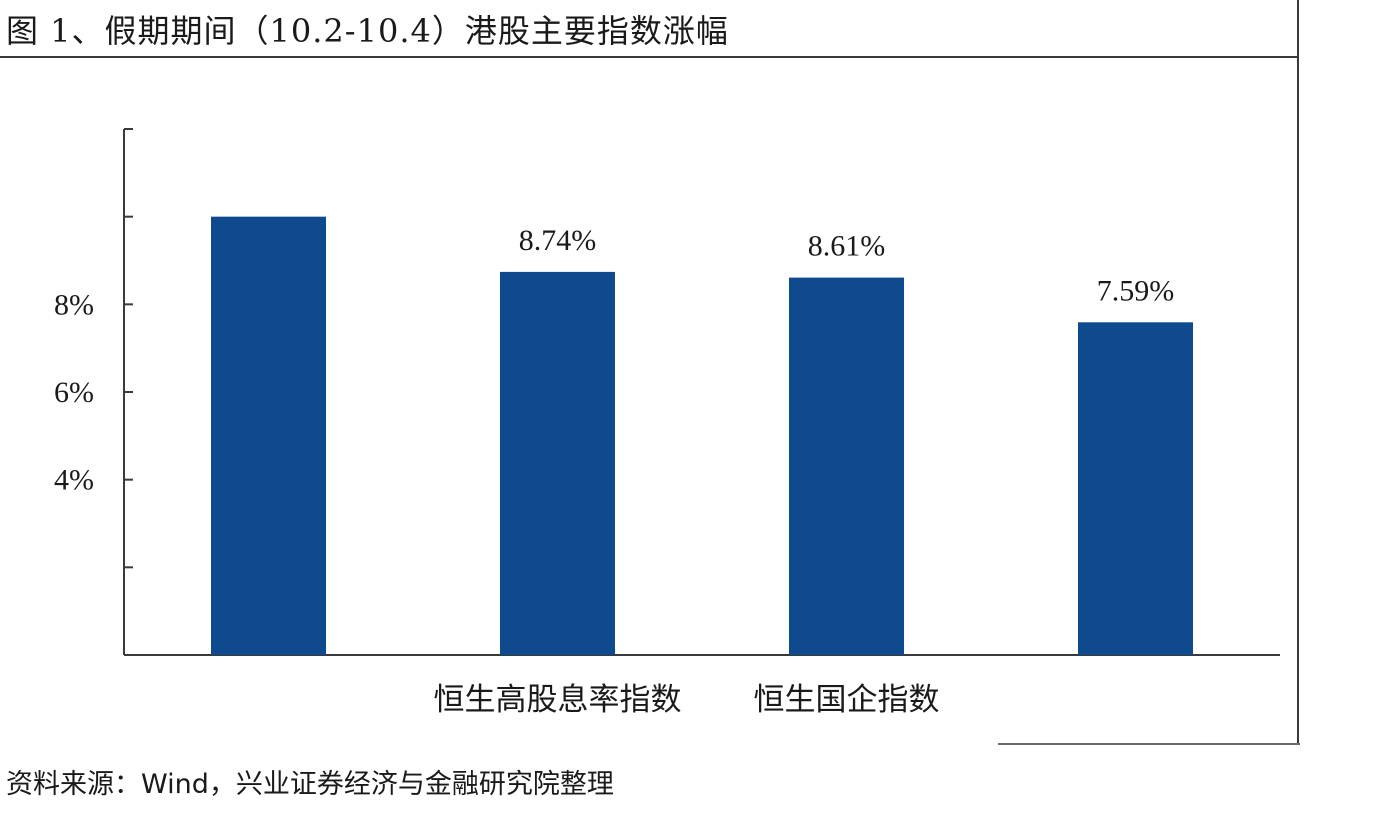 The height and width of the screenshot is (818, 1400). What do you see at coordinates (411, 784) in the screenshot?
I see `source-suffix: ，兴业证券经济与金融研究院整理` at bounding box center [411, 784].